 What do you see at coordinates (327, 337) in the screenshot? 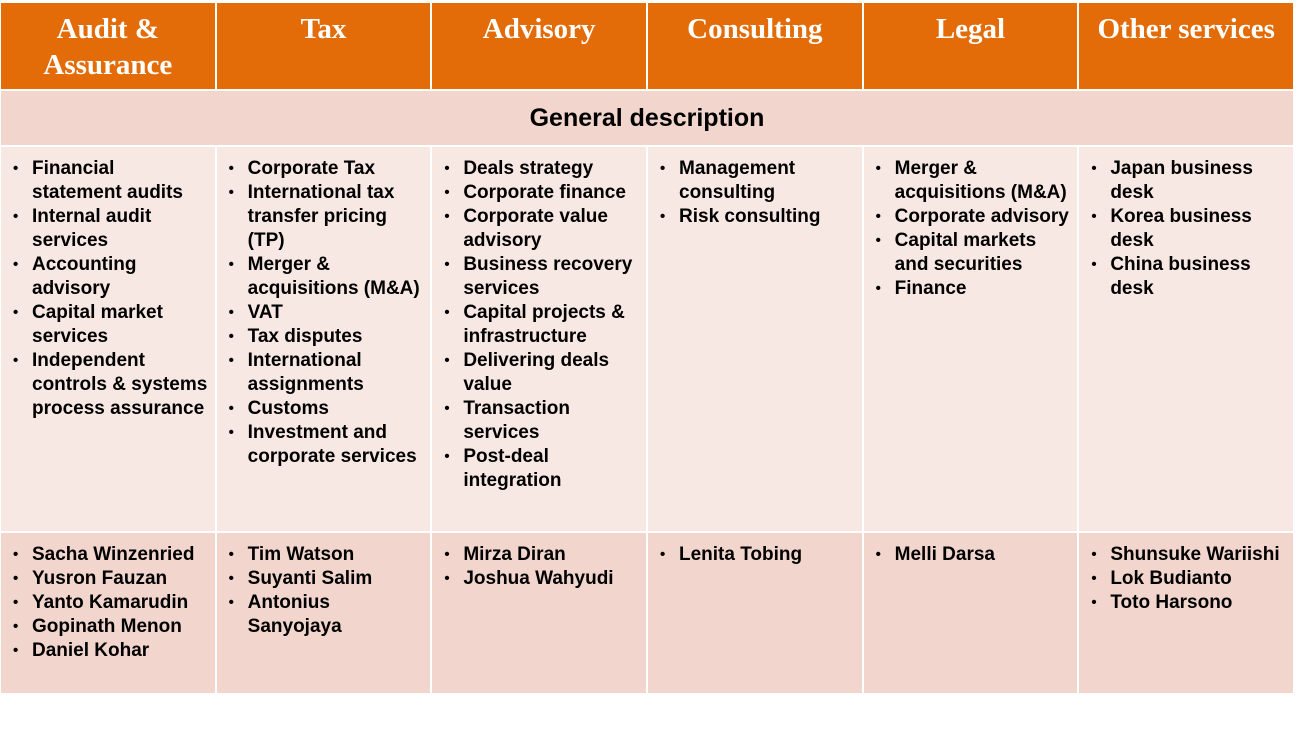
I see `service-item: Tax disputes` at bounding box center [327, 337].